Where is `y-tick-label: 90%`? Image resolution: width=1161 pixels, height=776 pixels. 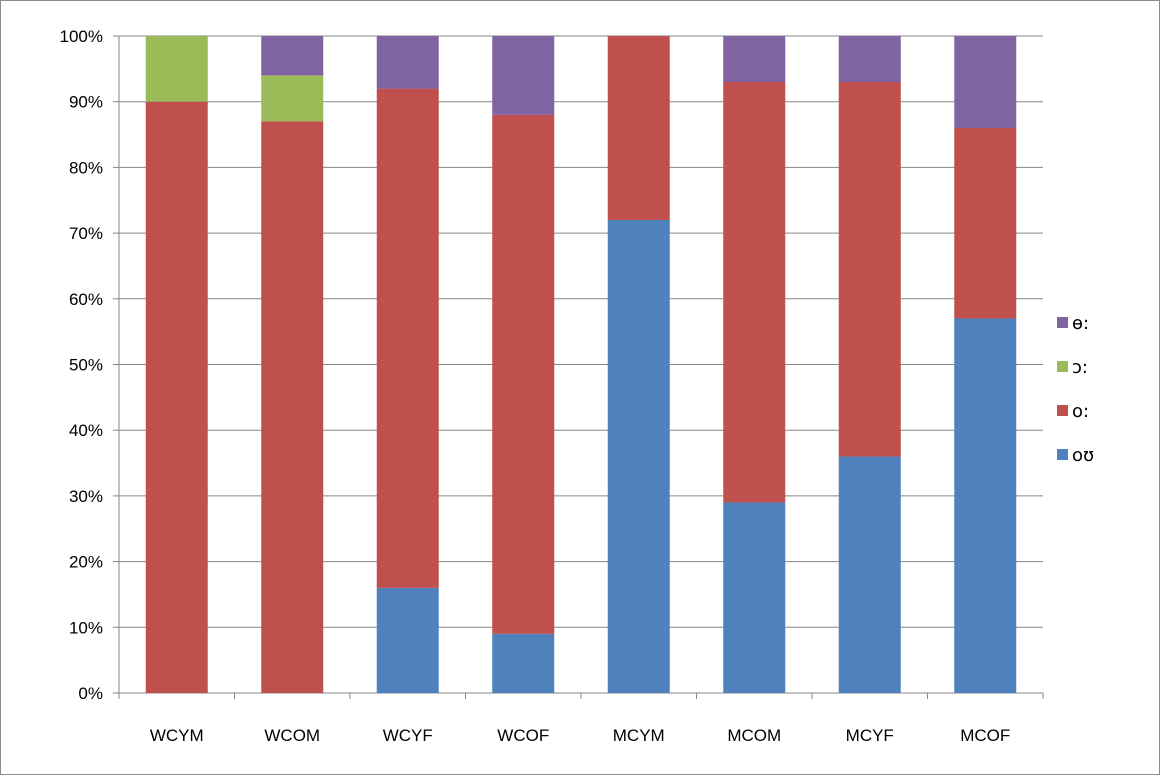
y-tick-label: 90% is located at coordinates (86, 102).